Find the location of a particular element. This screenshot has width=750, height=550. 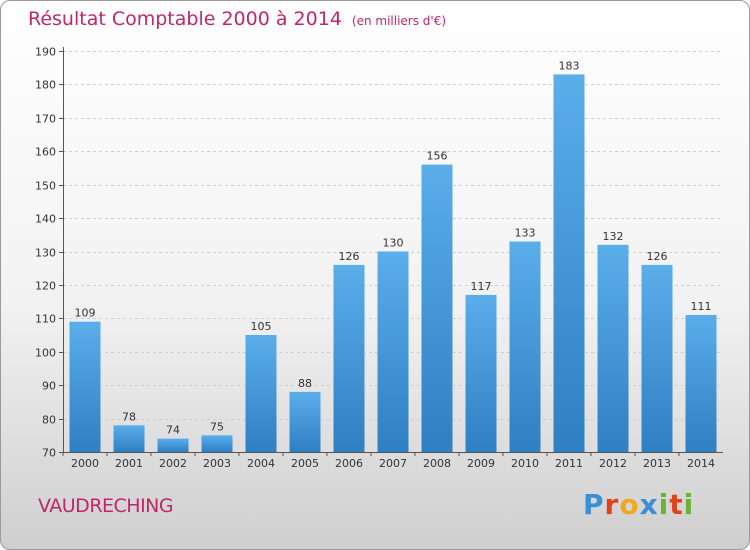

bar-2000 is located at coordinates (85, 386).